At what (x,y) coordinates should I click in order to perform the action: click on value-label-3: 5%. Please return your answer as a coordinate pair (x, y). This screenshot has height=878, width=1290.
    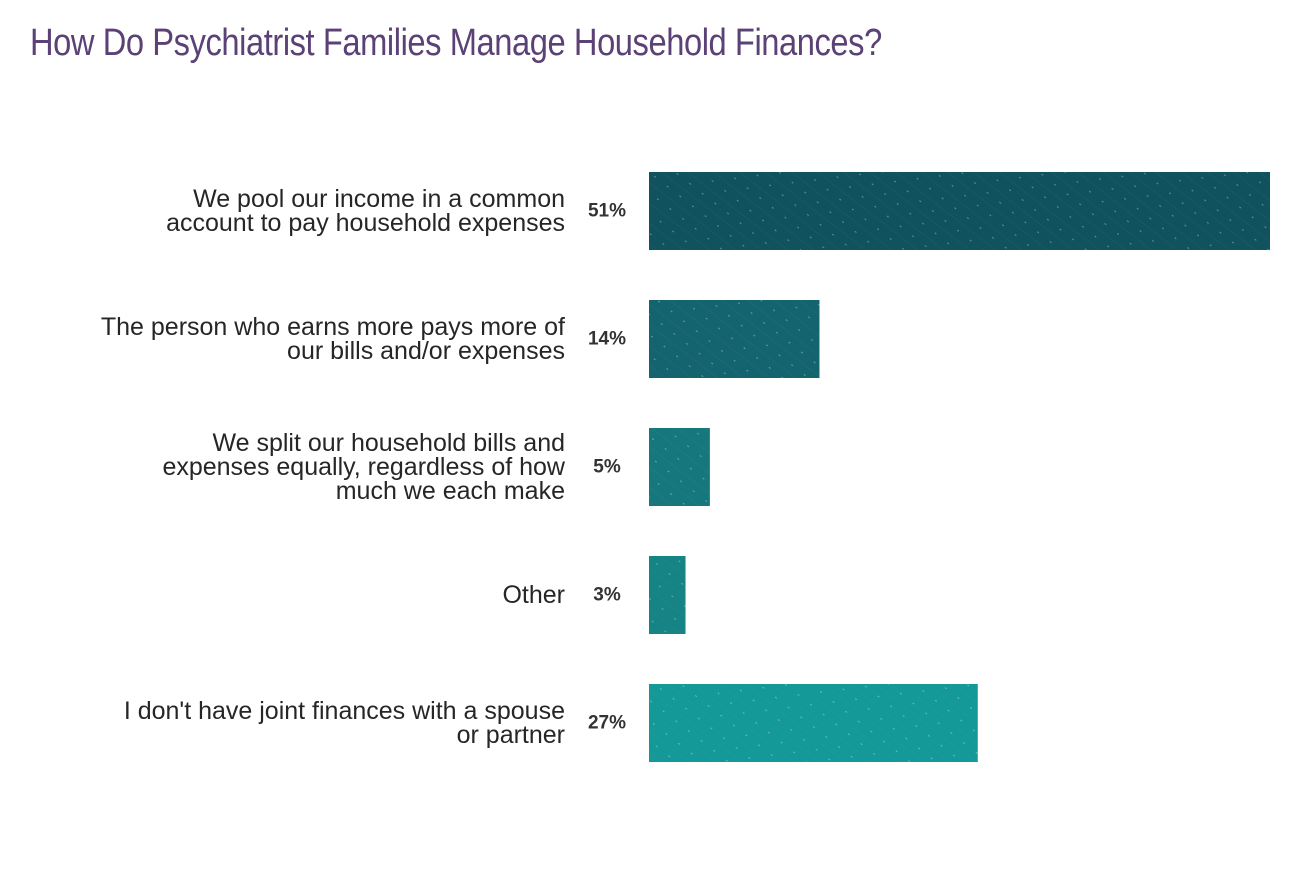
    Looking at the image, I should click on (607, 467).